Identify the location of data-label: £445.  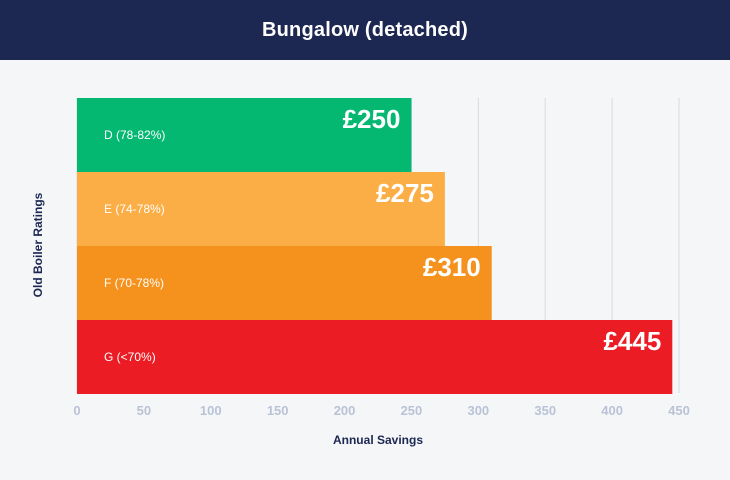
(632, 341).